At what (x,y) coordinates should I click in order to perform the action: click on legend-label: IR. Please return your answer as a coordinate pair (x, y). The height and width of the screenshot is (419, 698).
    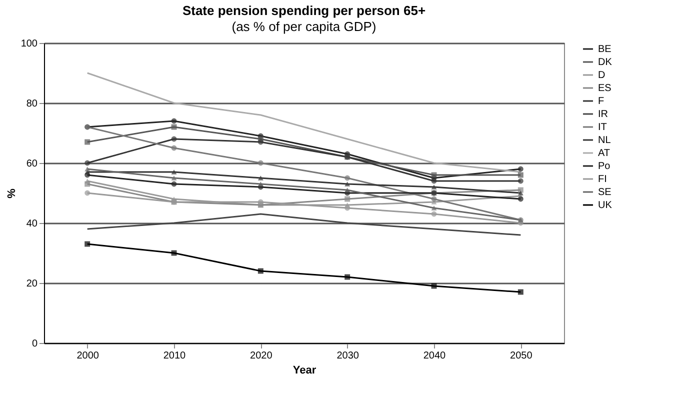
    Looking at the image, I should click on (603, 114).